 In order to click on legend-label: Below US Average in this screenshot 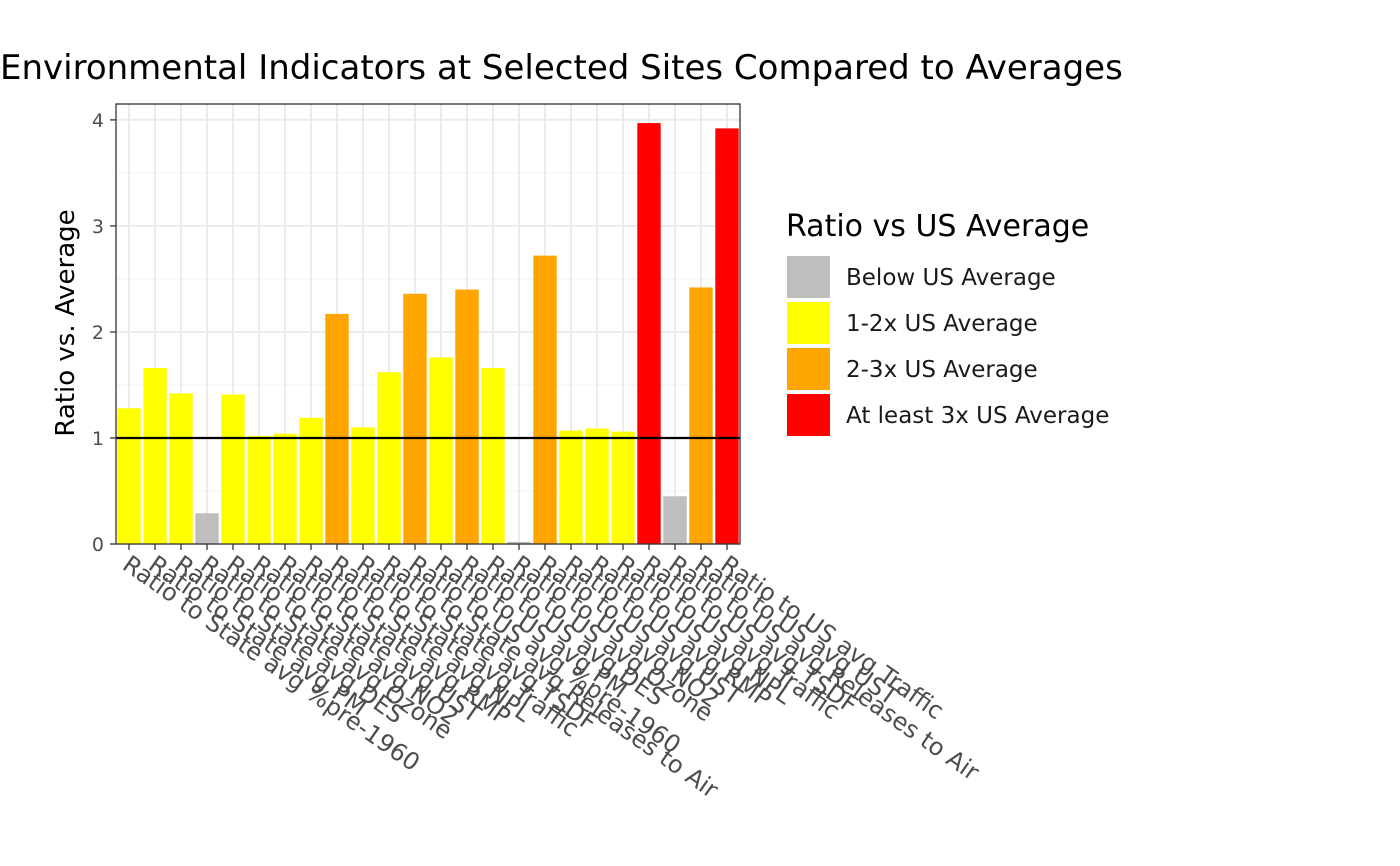, I will do `click(951, 278)`.